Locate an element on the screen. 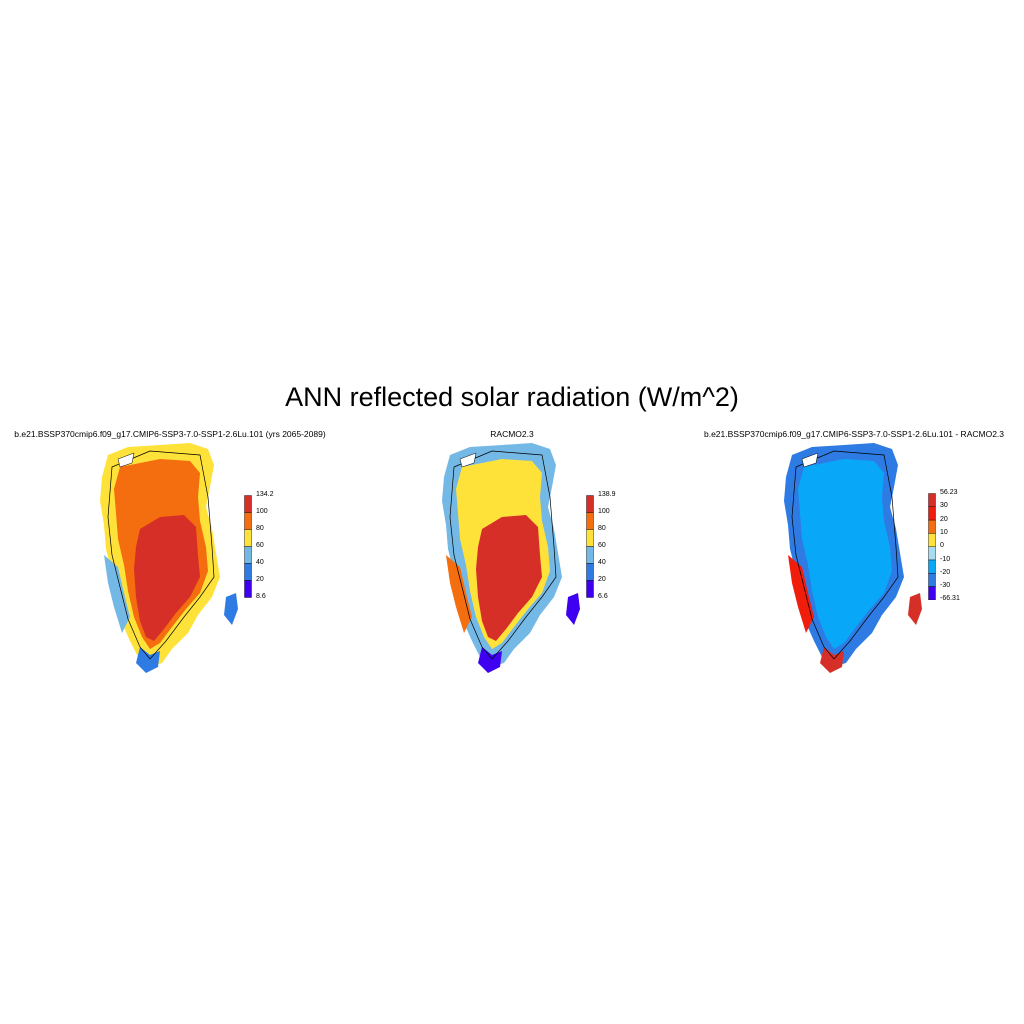  panel-title-racmo: RACMO2.3 is located at coordinates (512, 434).